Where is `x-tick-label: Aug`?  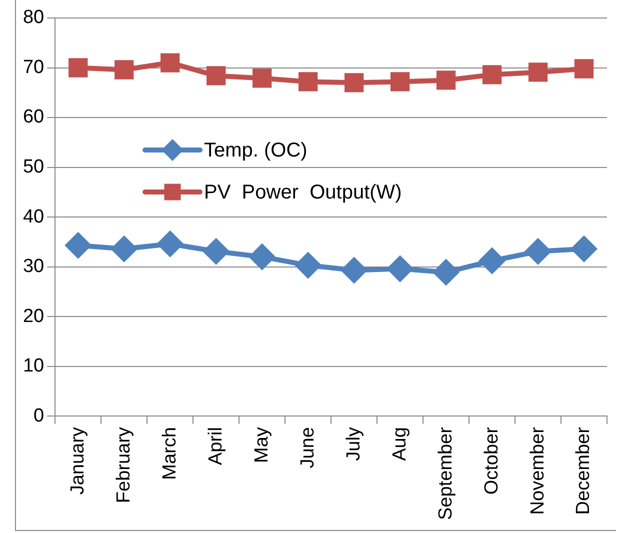
x-tick-label: Aug is located at coordinates (399, 444).